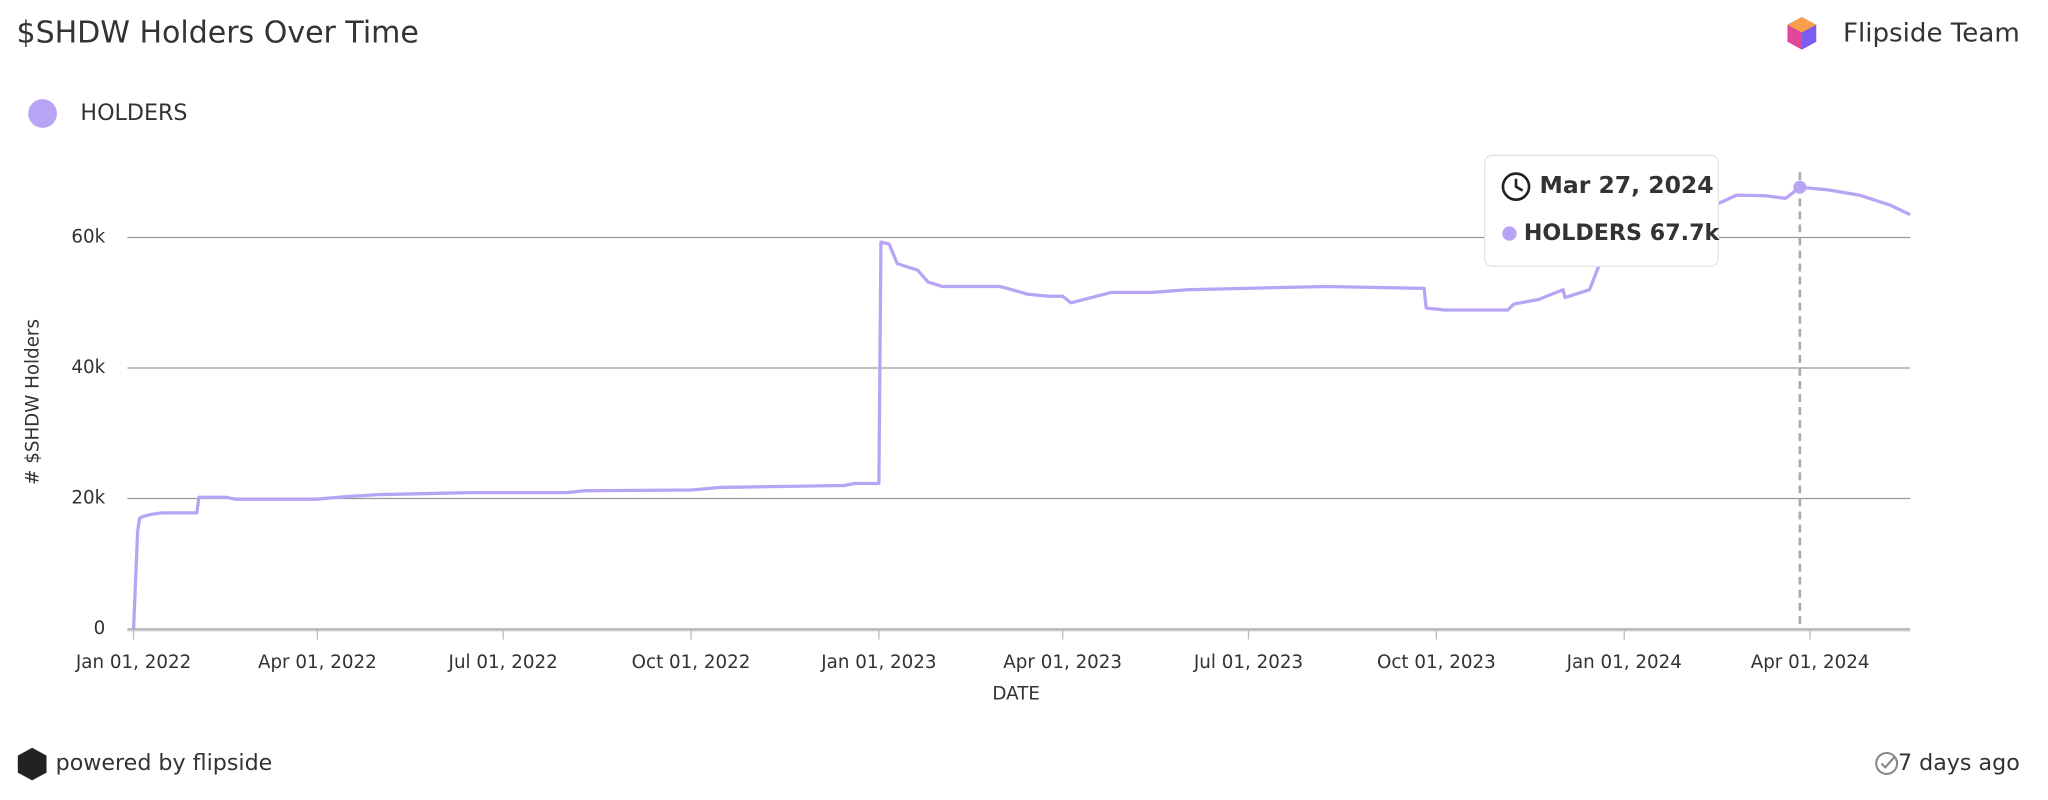  Describe the element at coordinates (1016, 693) in the screenshot. I see `x-axis-label: DATE` at that location.